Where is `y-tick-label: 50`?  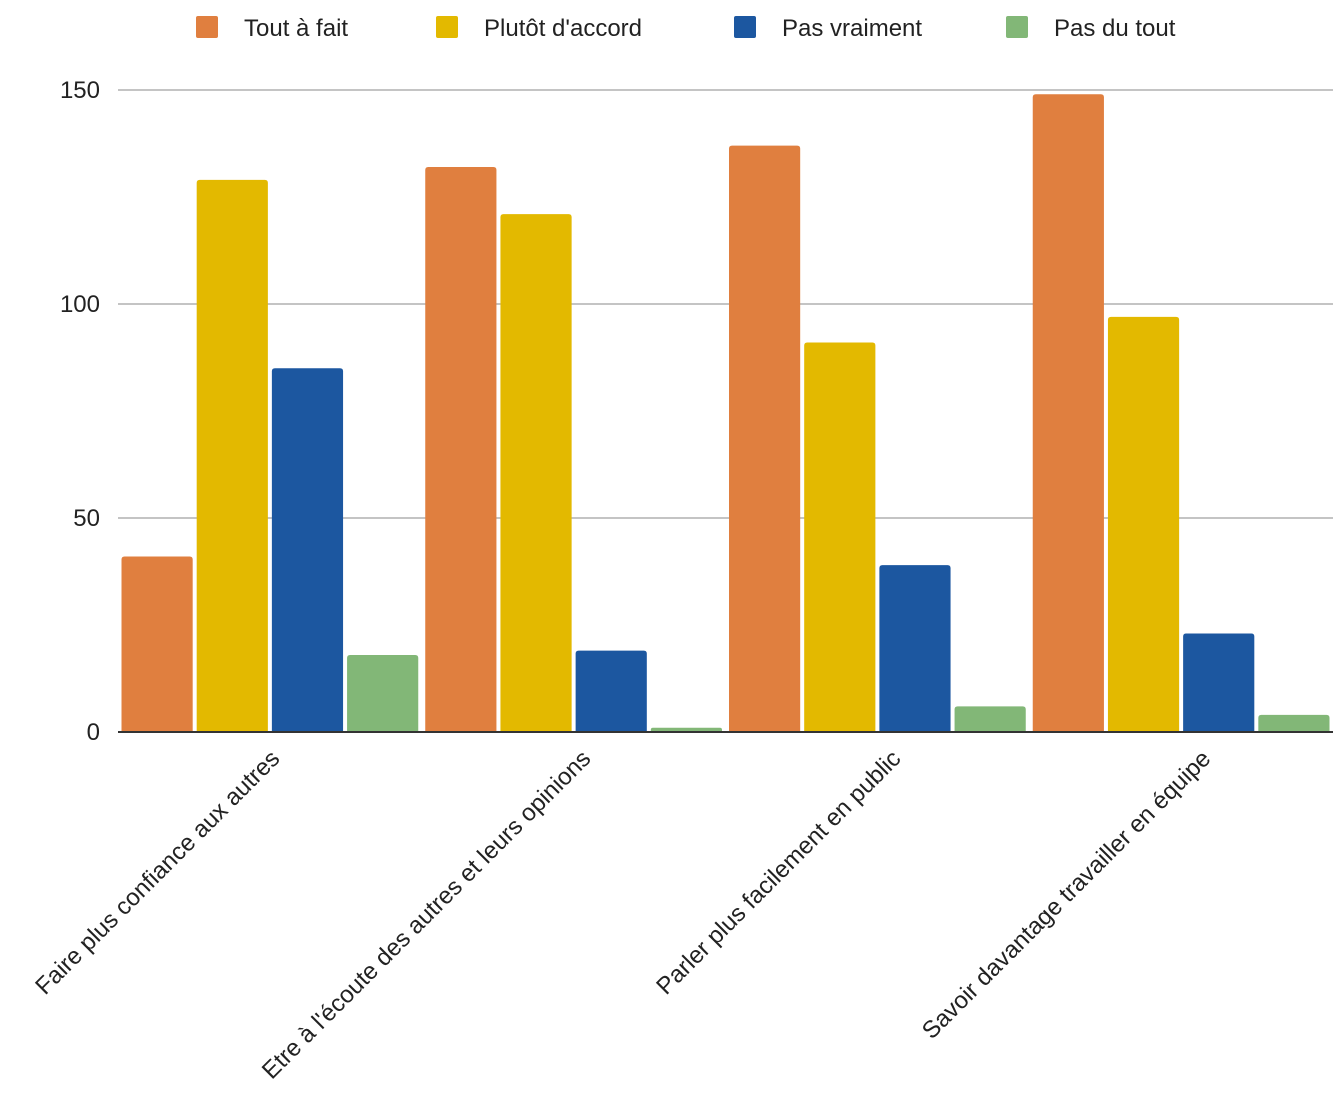
y-tick-label: 50 is located at coordinates (86, 518).